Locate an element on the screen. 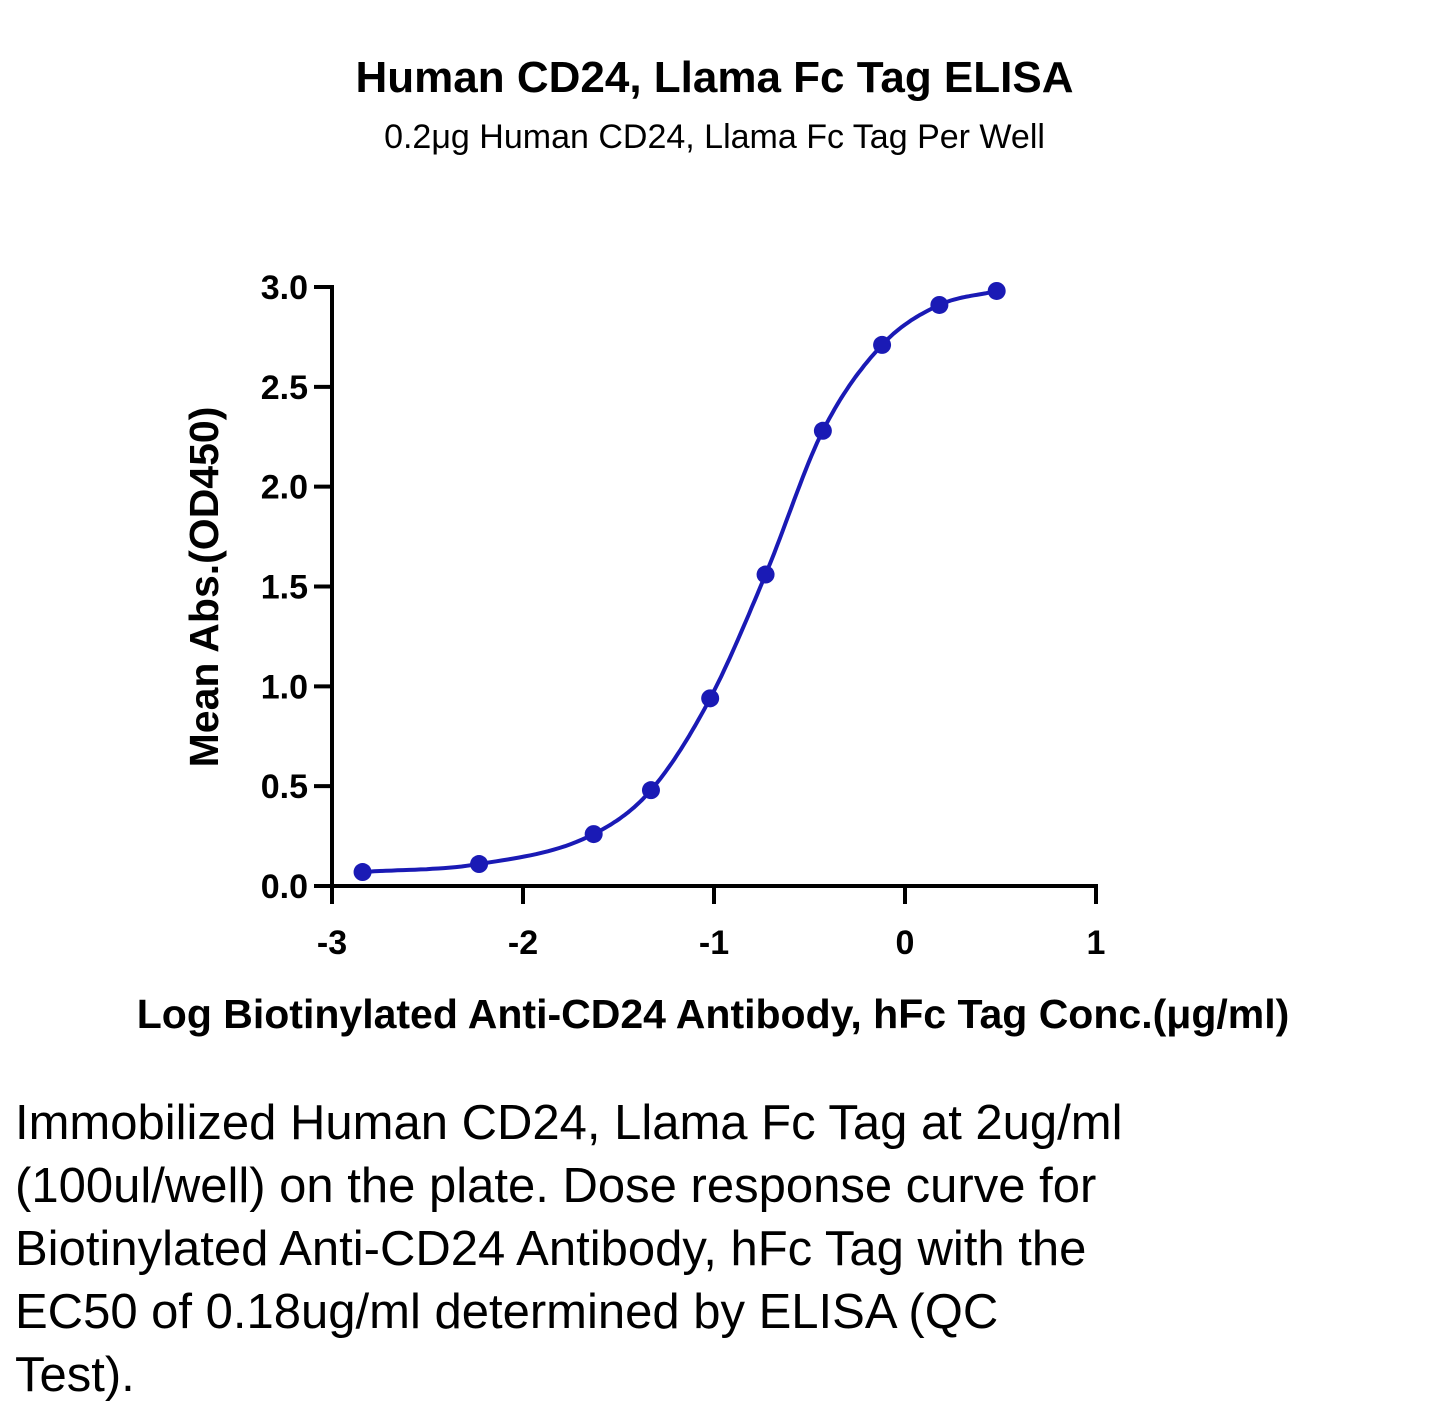  x-tick-label: 1 is located at coordinates (1096, 943).